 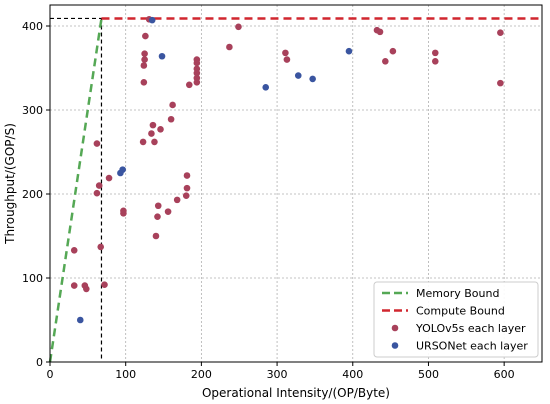 I want to click on y-tick-label: 300, so click(x=32, y=110).